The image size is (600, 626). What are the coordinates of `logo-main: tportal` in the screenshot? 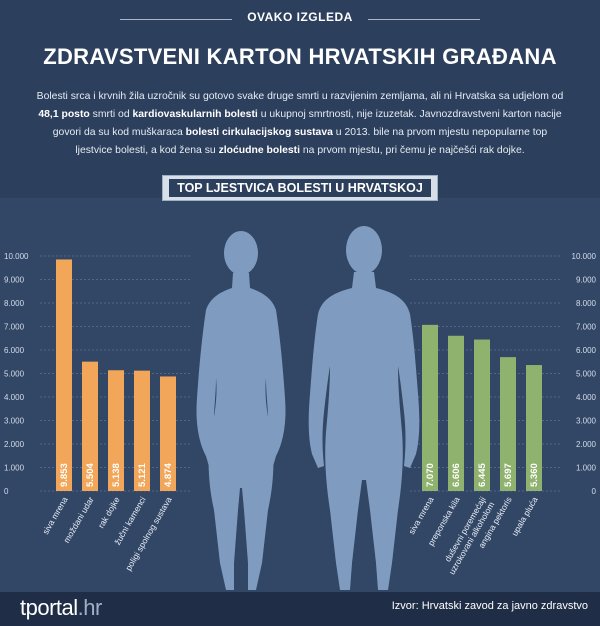 It's located at (49, 607).